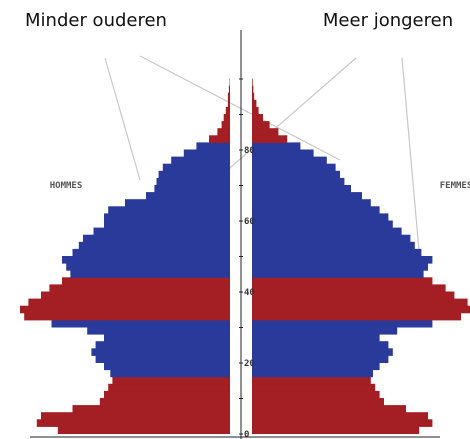 Image resolution: width=470 pixels, height=439 pixels. Describe the element at coordinates (96, 20) in the screenshot. I see `annotation-left: Minder ouderen` at that location.